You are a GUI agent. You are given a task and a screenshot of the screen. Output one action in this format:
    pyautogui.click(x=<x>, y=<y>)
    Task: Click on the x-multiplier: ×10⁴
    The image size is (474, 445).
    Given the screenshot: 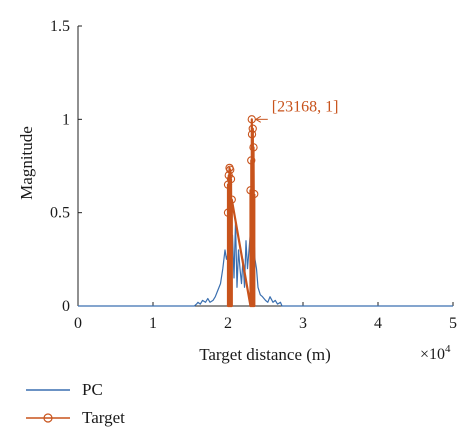 What is the action you would take?
    pyautogui.click(x=435, y=353)
    